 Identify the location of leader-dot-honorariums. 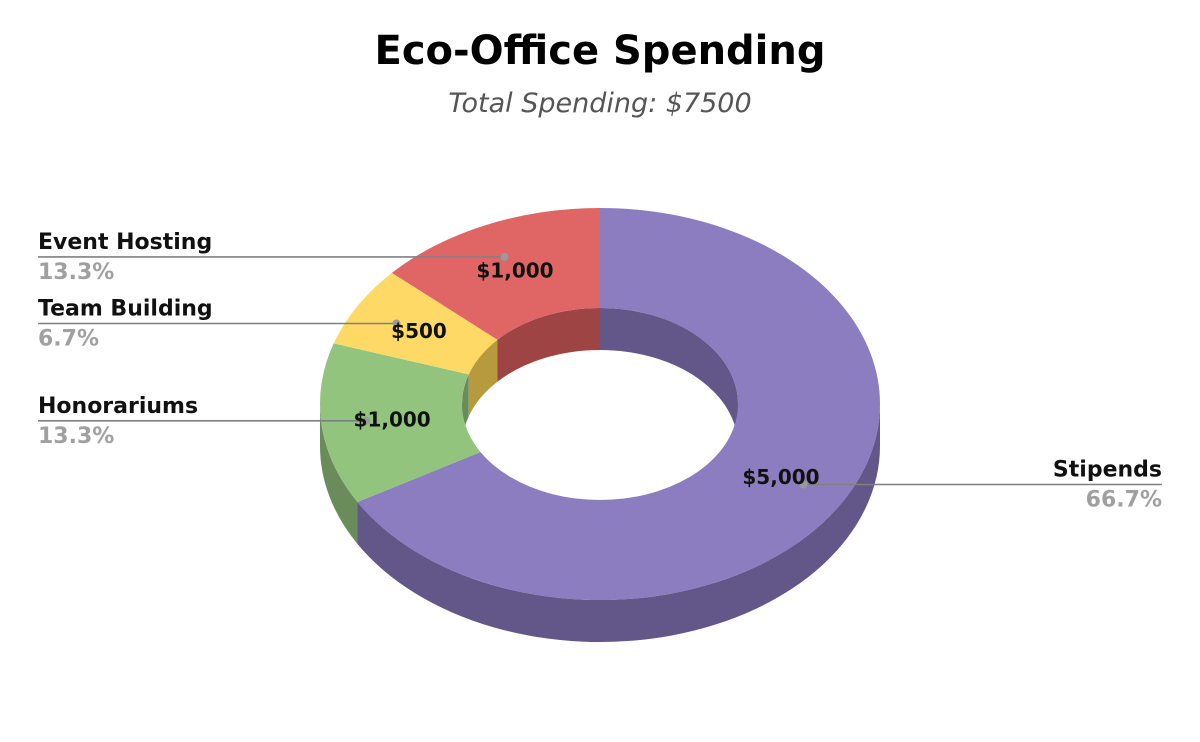
(366, 420).